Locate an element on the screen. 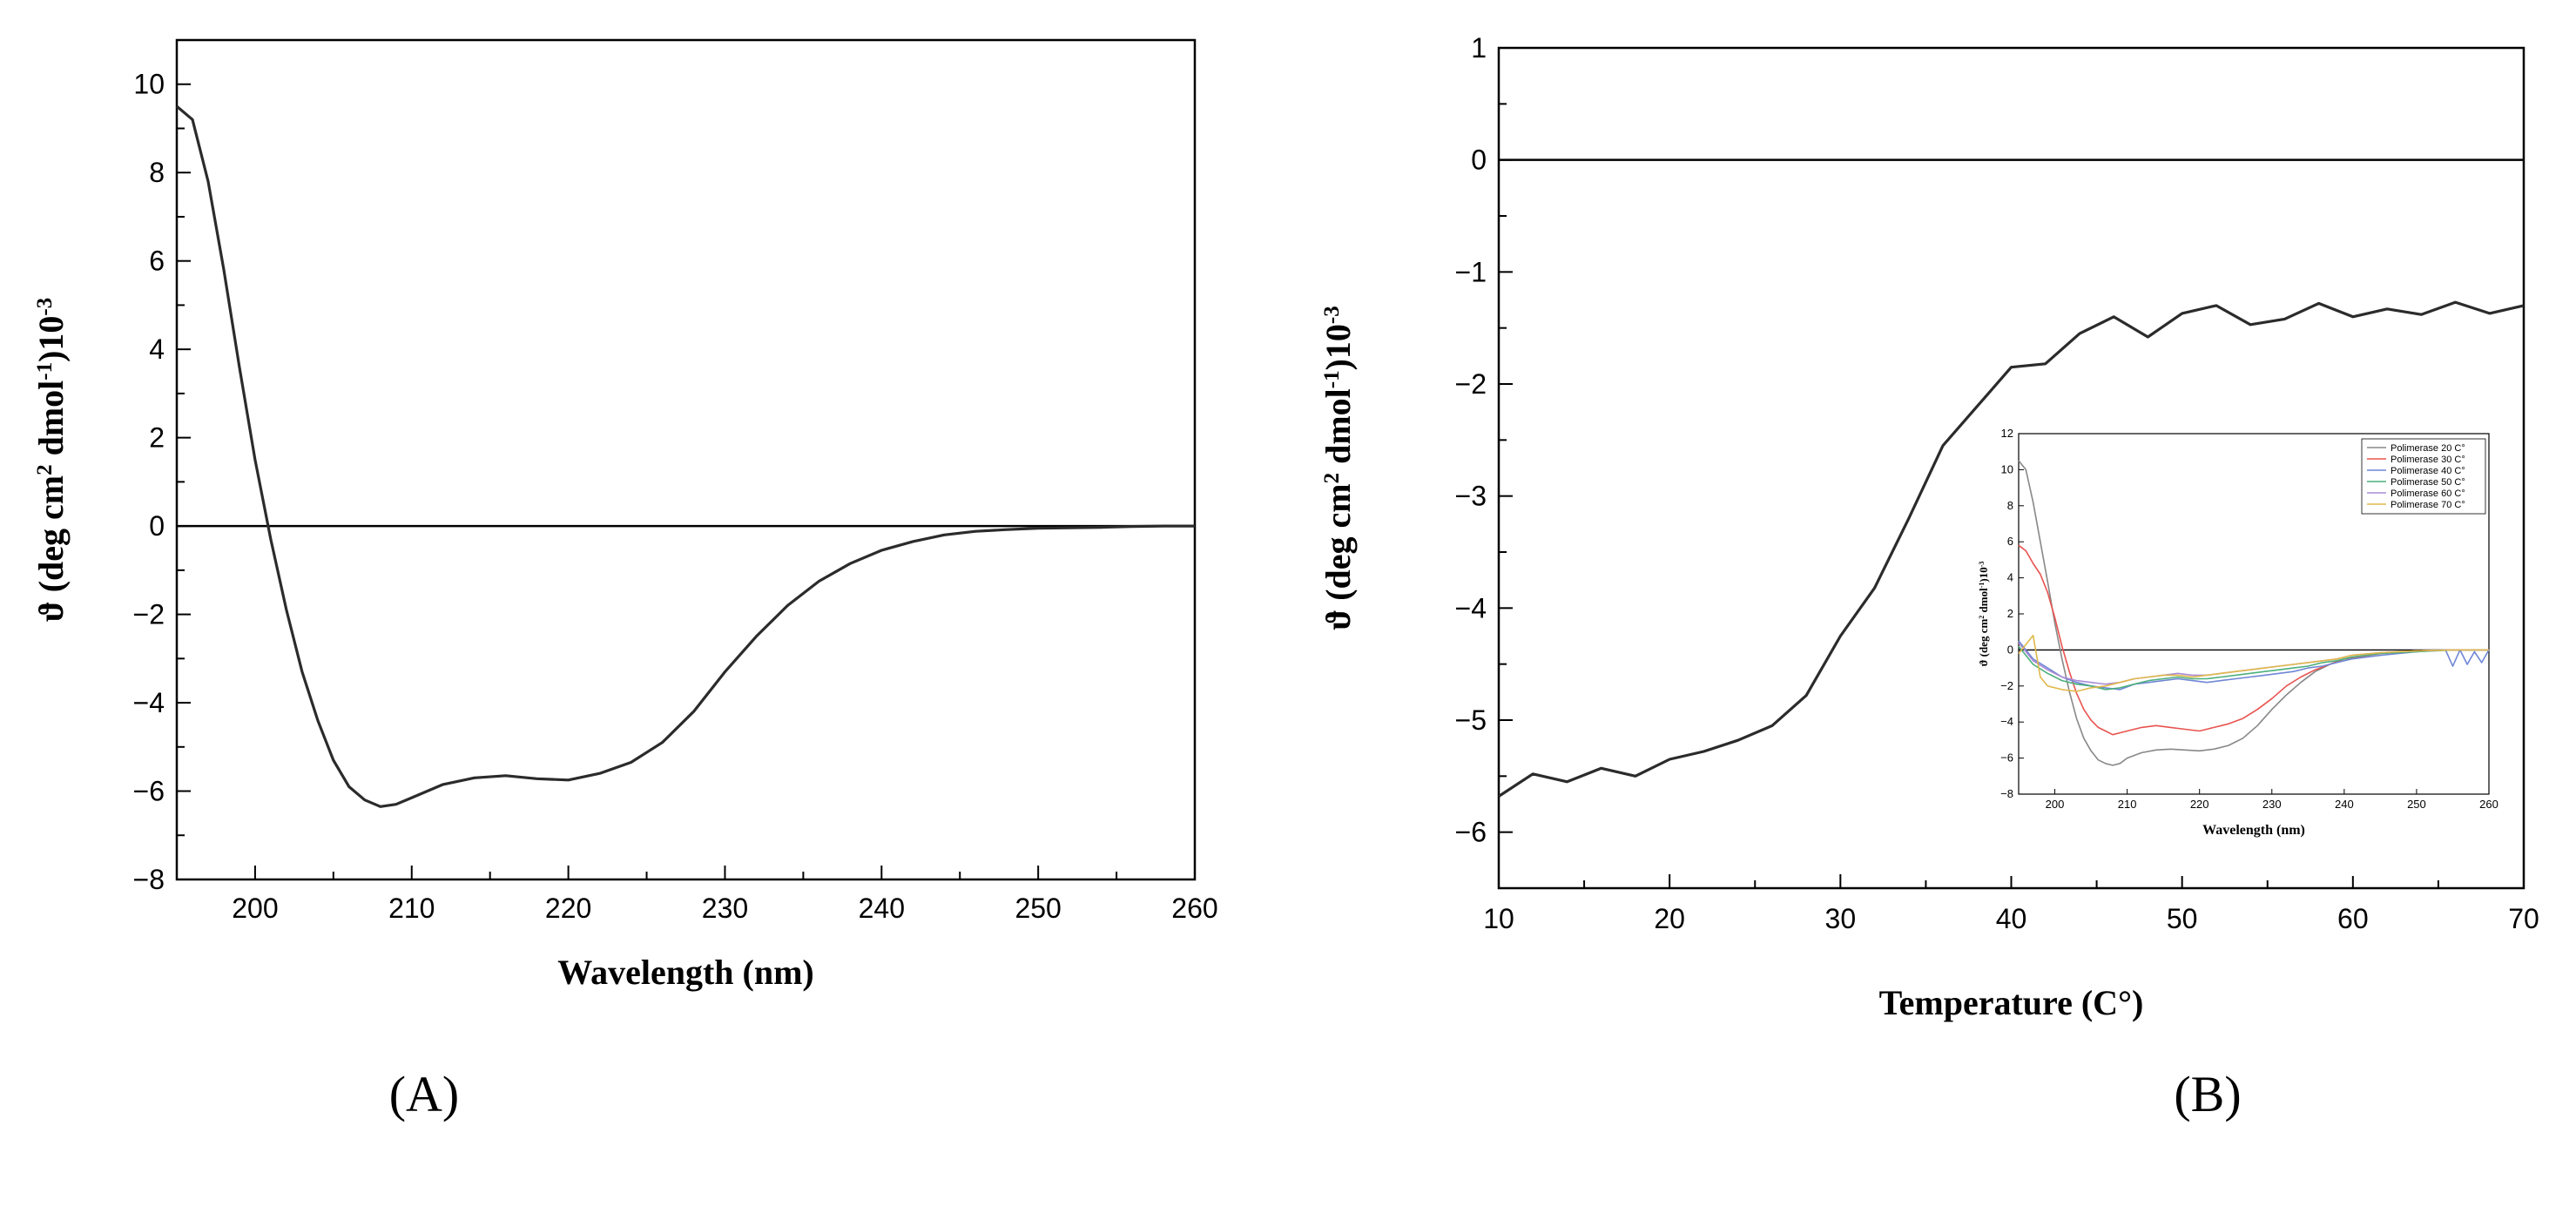  x-tick-label: 20 is located at coordinates (1669, 918).